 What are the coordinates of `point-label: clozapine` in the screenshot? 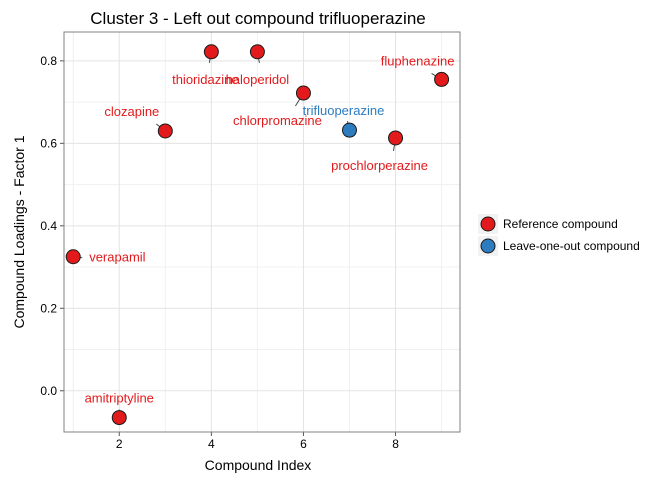 It's located at (131, 111).